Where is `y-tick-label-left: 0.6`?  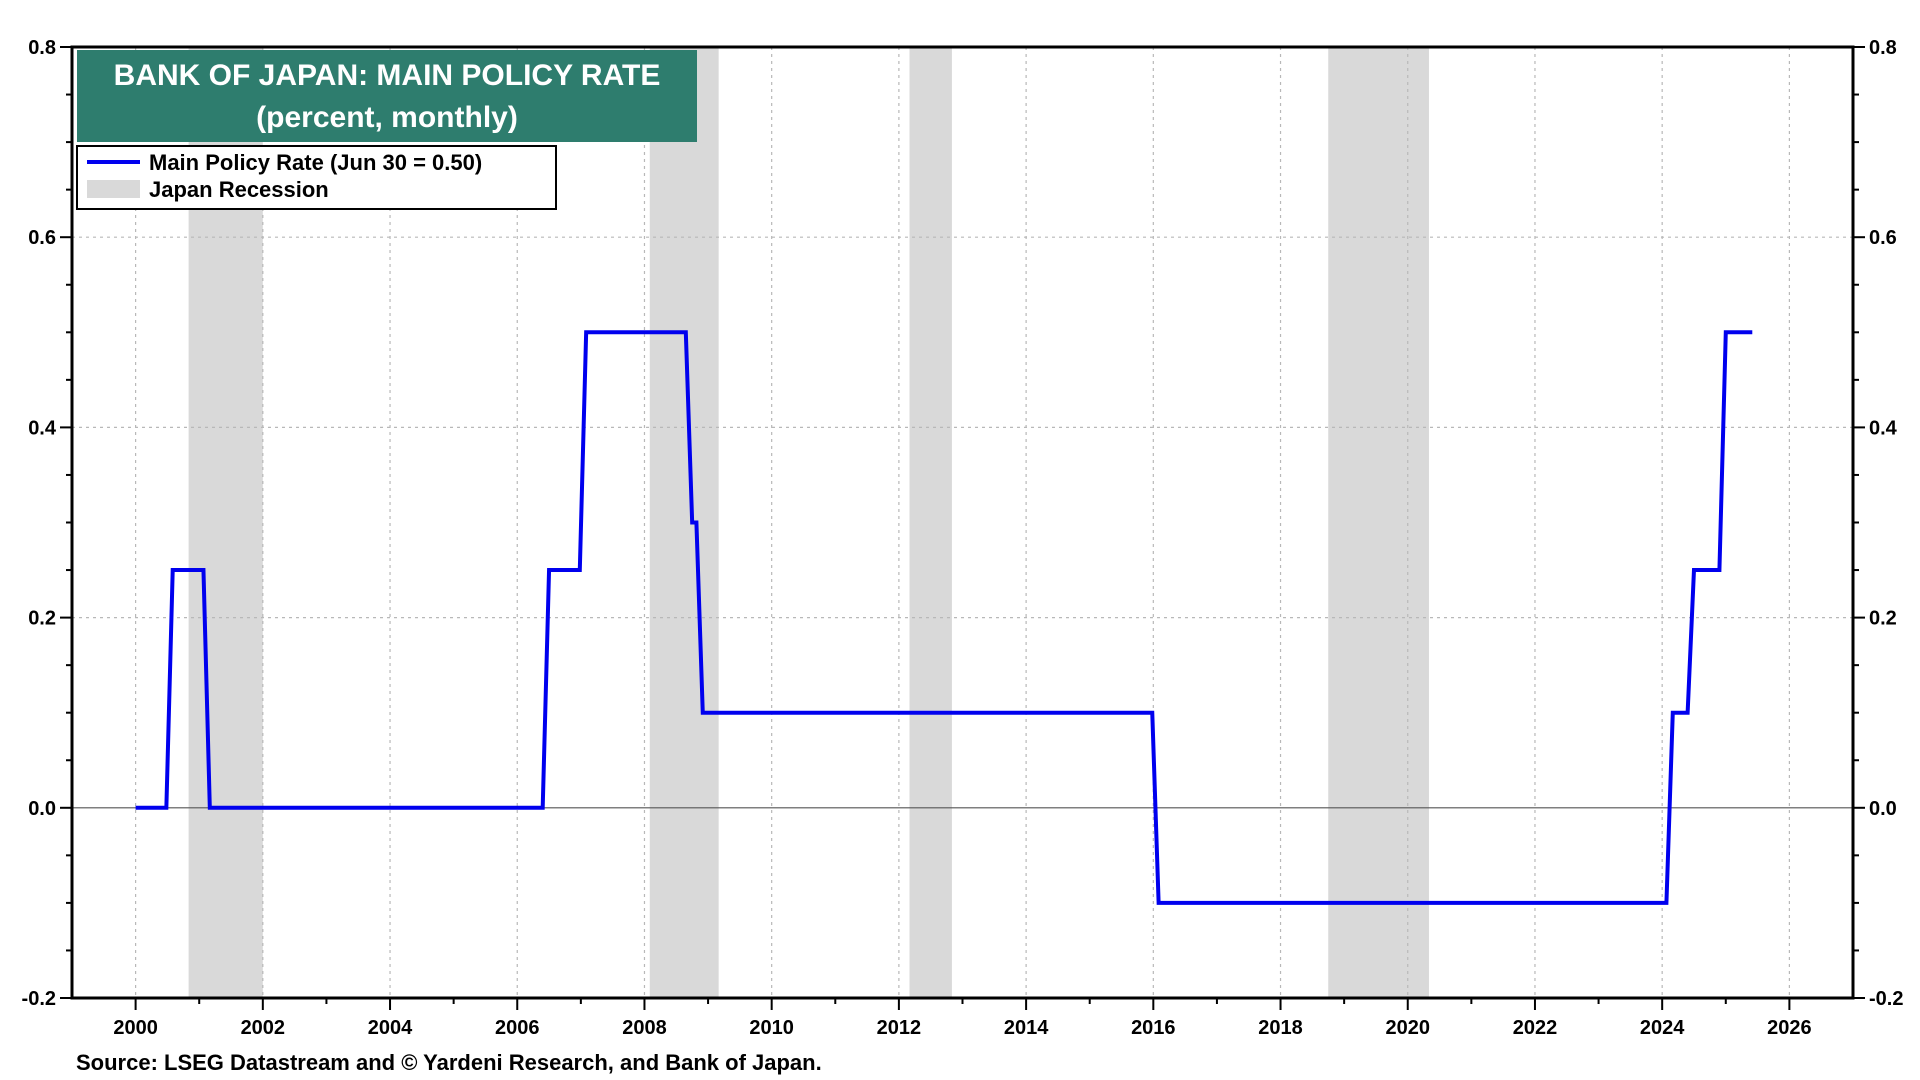 y-tick-label-left: 0.6 is located at coordinates (42, 238).